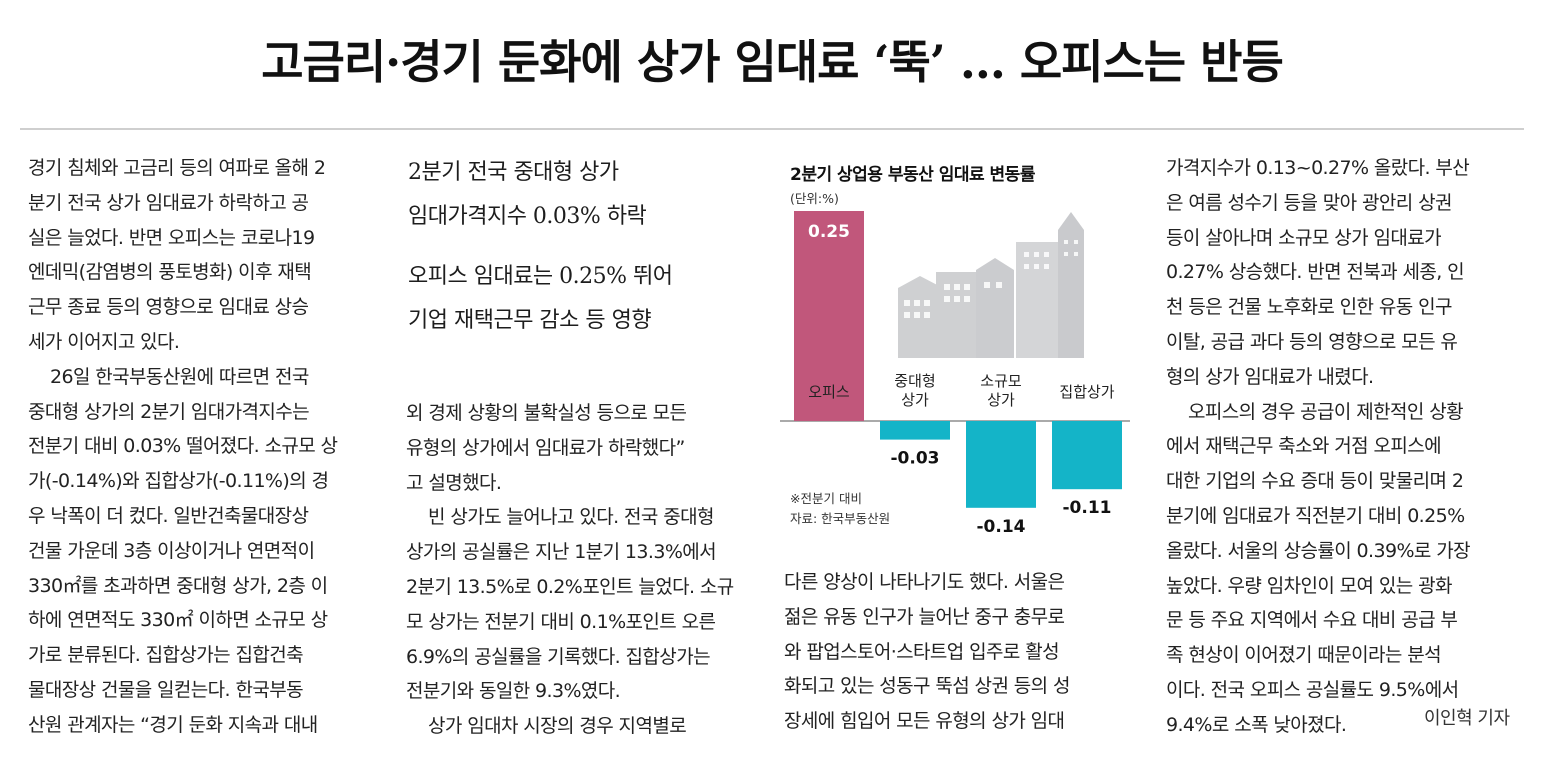 Image resolution: width=1544 pixels, height=769 pixels. I want to click on subheadline-line: 기업 재택근무 감소 등 영향, so click(530, 320).